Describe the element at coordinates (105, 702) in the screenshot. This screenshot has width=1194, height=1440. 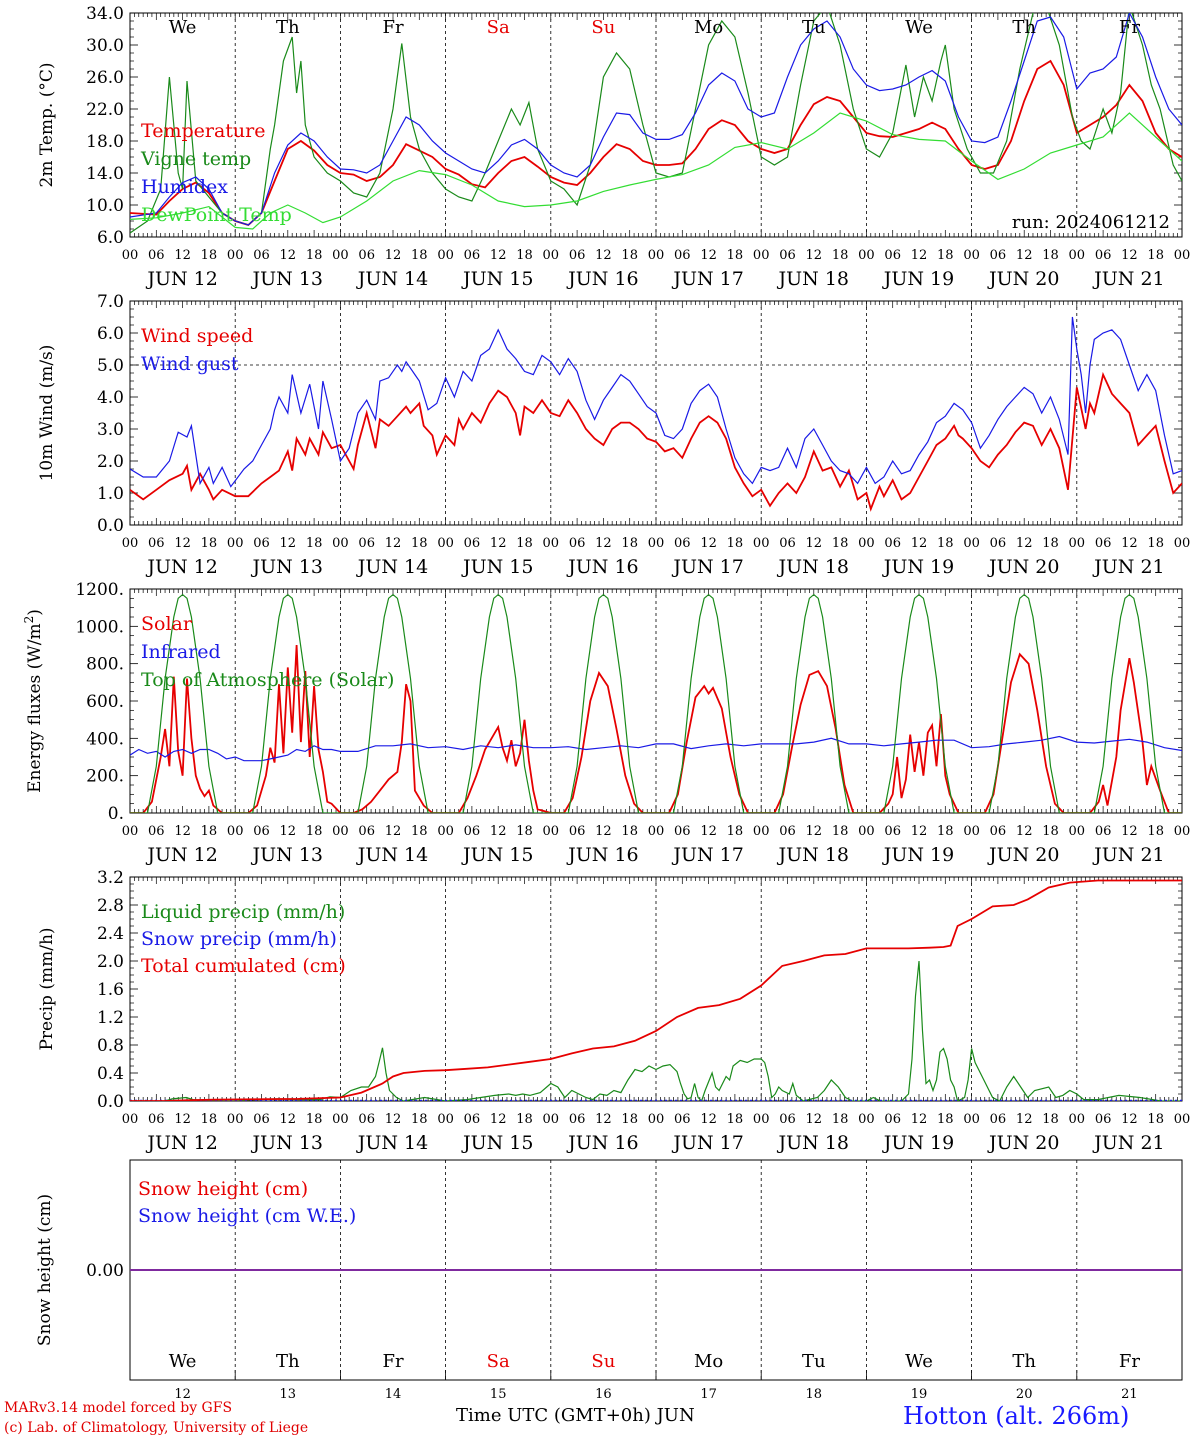
I see `y-tick-label: 600.` at that location.